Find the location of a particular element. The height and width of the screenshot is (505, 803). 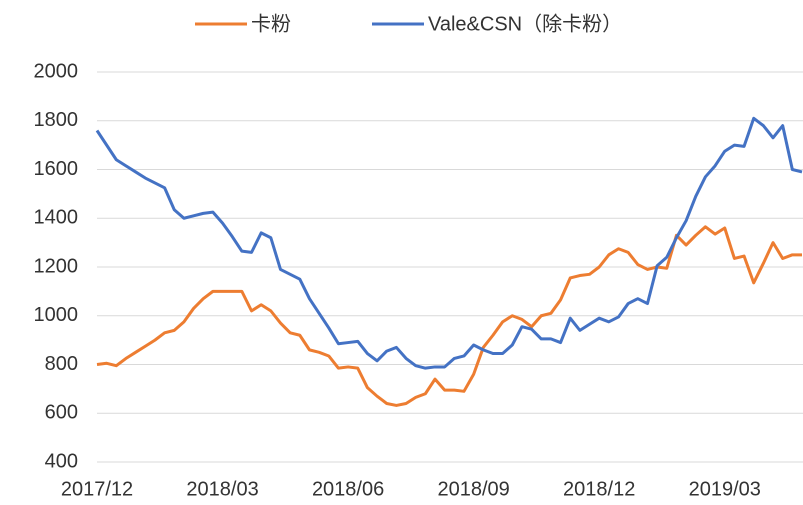

y-tick-label: 1400 is located at coordinates (56, 218).